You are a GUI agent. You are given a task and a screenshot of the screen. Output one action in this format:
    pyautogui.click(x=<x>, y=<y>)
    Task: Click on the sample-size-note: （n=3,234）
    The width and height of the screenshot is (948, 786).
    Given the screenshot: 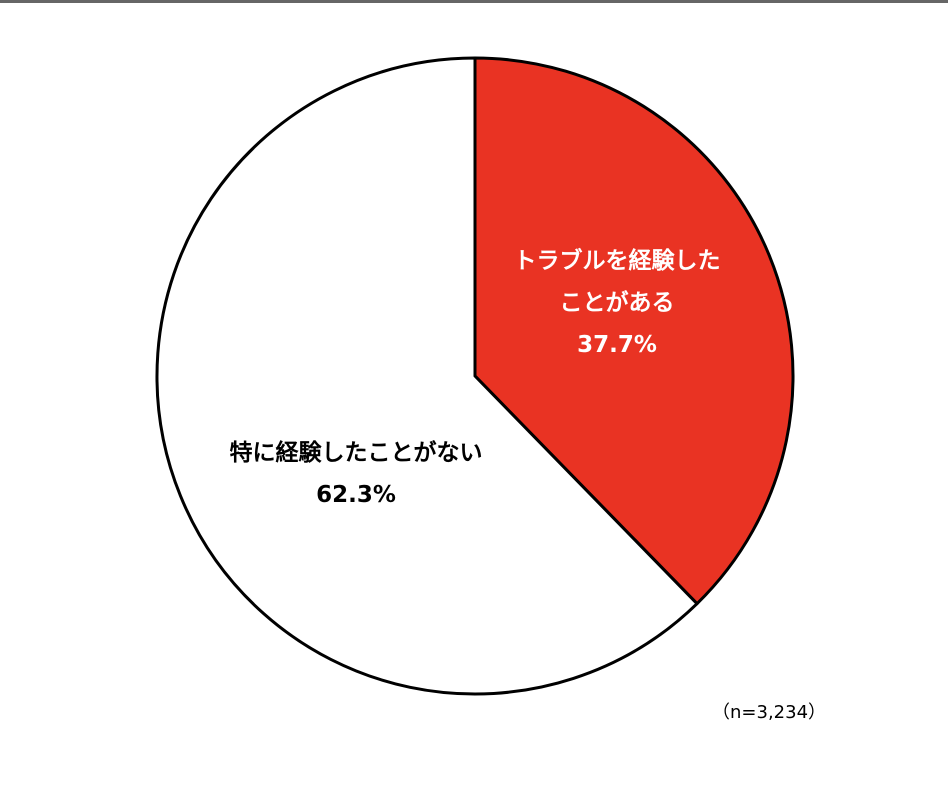 What is the action you would take?
    pyautogui.click(x=769, y=712)
    